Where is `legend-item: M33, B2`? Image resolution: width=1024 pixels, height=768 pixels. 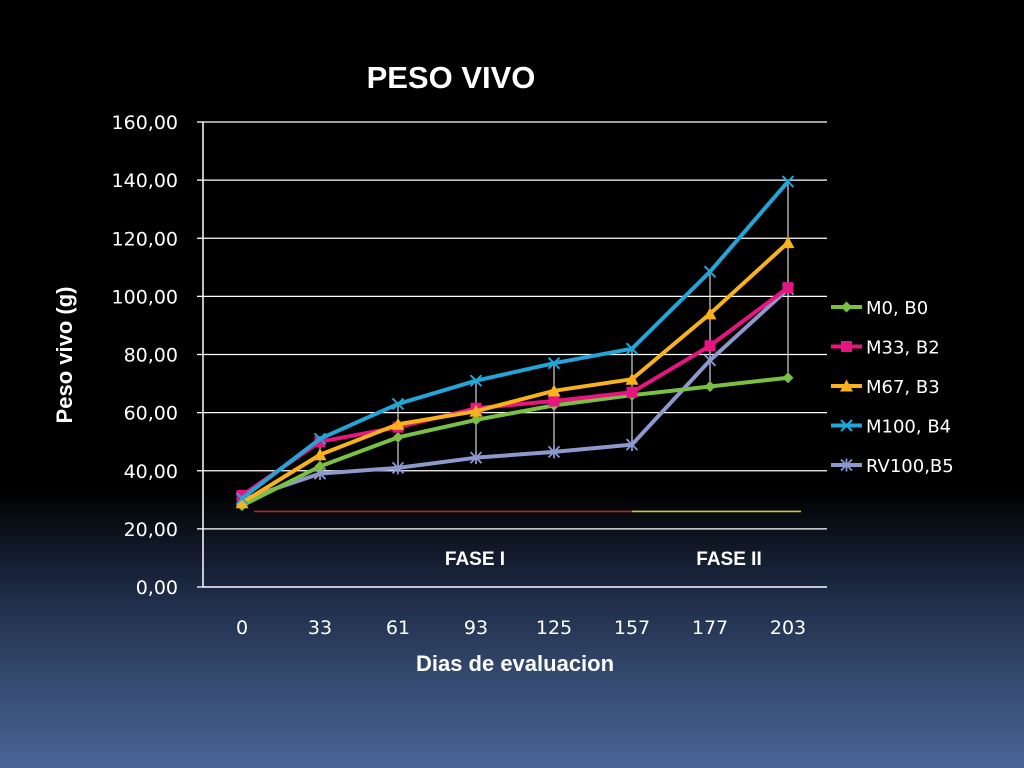 legend-item: M33, B2 is located at coordinates (885, 348).